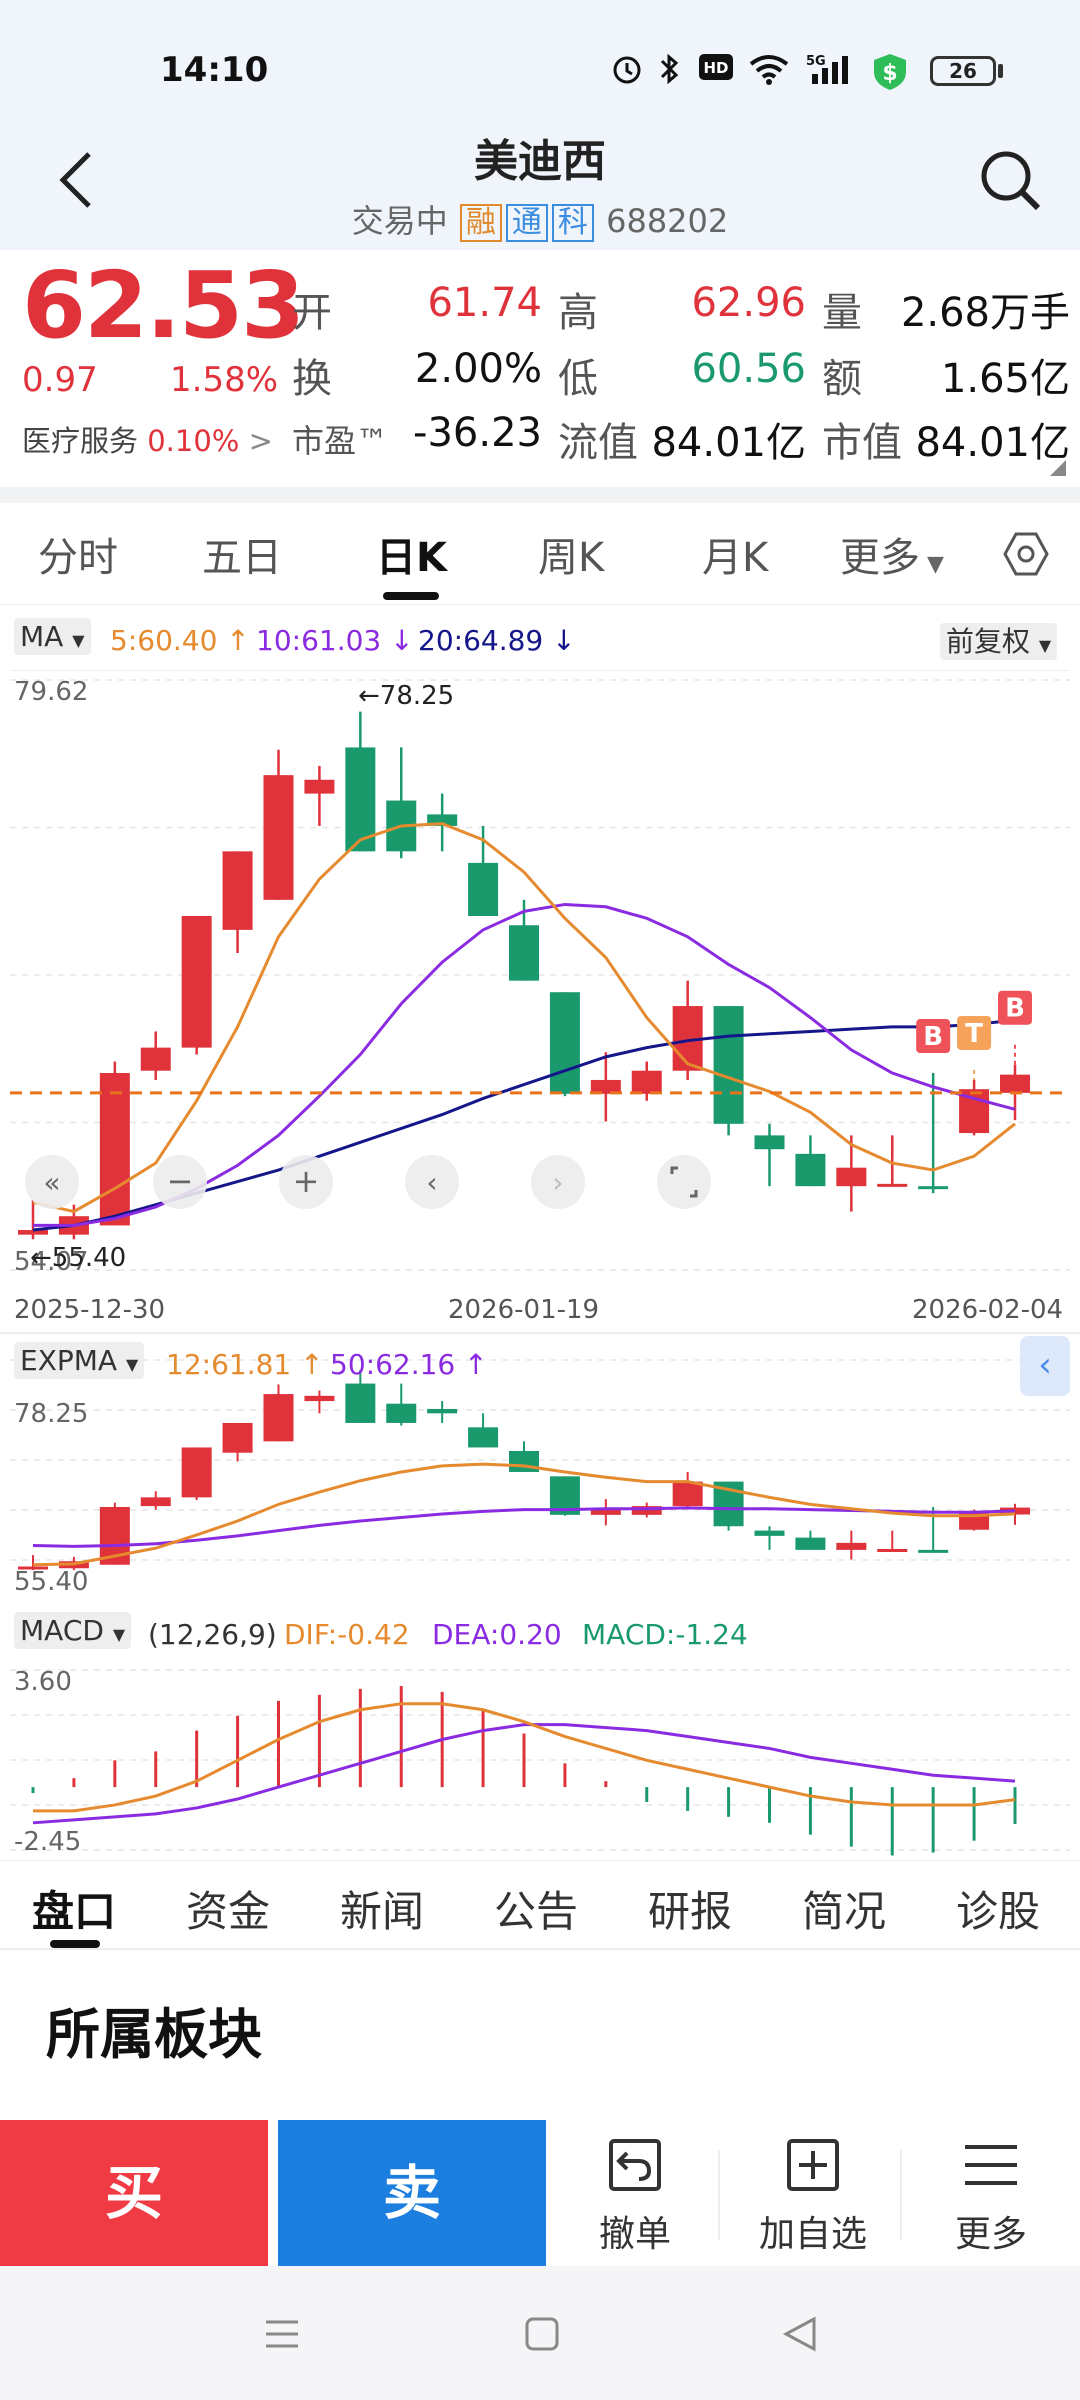 The height and width of the screenshot is (2400, 1080). Describe the element at coordinates (901, 2195) in the screenshot. I see `action-divider` at that location.